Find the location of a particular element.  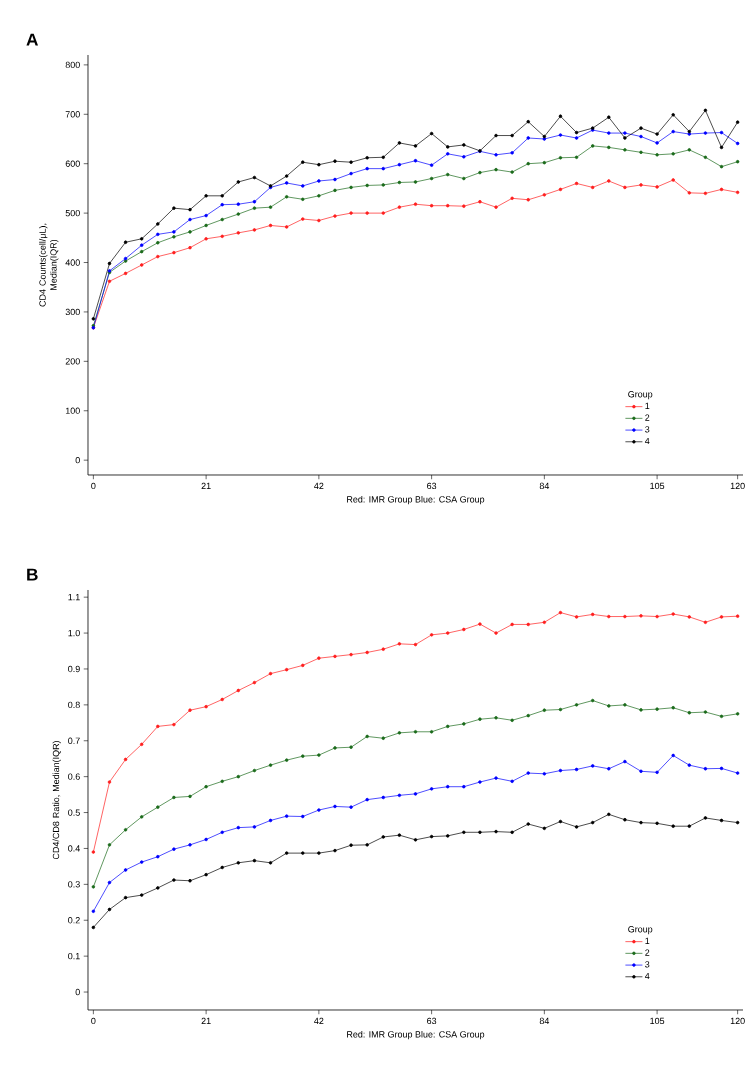

y-tick-label: 400 is located at coordinates (72, 262).